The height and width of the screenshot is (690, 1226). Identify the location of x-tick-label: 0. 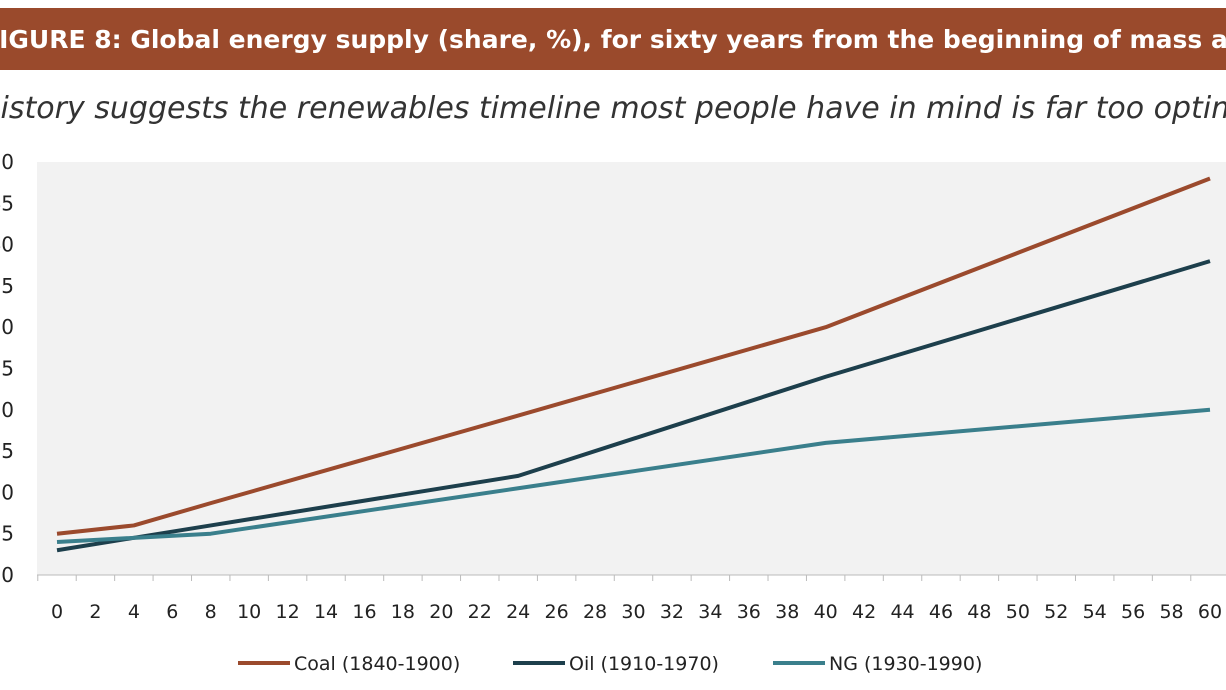
(57, 612).